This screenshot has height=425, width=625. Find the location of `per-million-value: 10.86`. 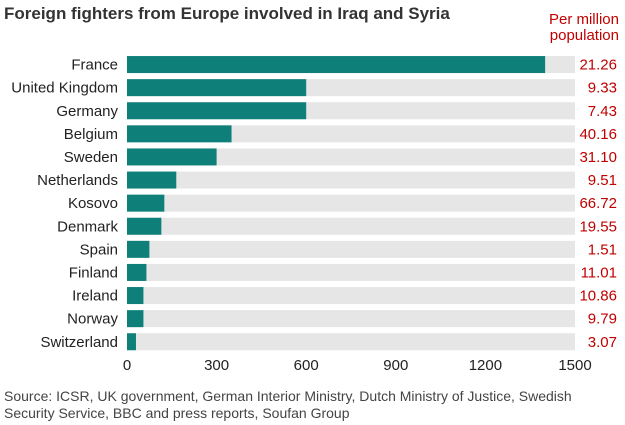

per-million-value: 10.86 is located at coordinates (598, 296).